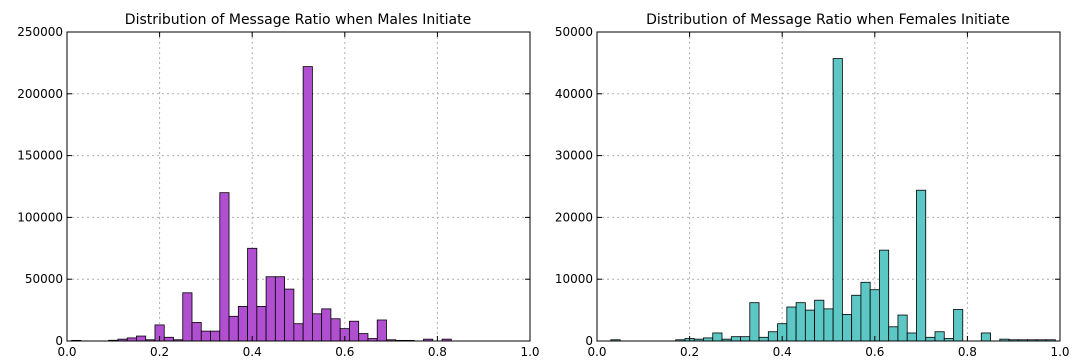  What do you see at coordinates (574, 94) in the screenshot?
I see `y-tick-label: 40000` at bounding box center [574, 94].